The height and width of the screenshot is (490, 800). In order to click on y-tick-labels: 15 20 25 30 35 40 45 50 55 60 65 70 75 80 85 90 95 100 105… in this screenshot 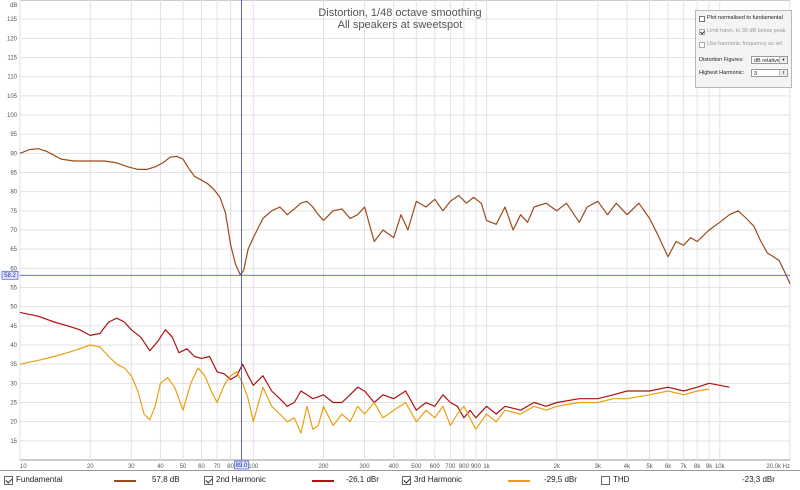, I will do `click(12, 231)`.